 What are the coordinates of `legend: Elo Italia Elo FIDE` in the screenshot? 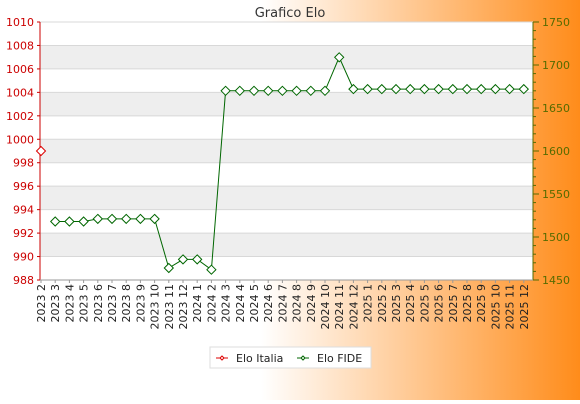 It's located at (290, 357).